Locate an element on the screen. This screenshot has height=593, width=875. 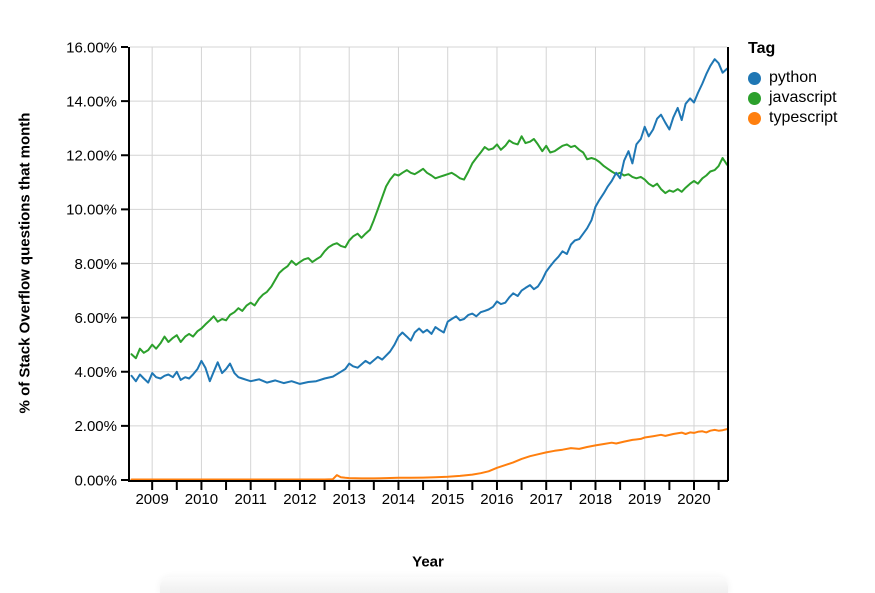
x-tick-label: 2016 is located at coordinates (496, 499).